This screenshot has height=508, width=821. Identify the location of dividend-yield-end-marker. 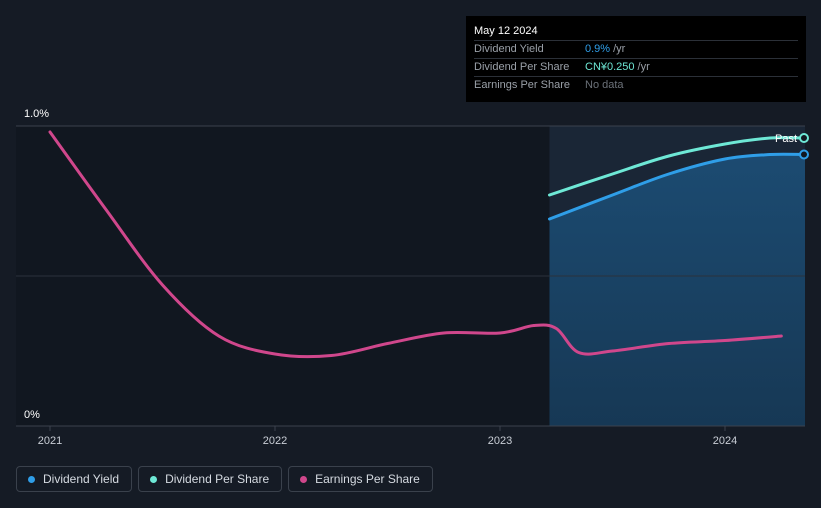
(804, 154).